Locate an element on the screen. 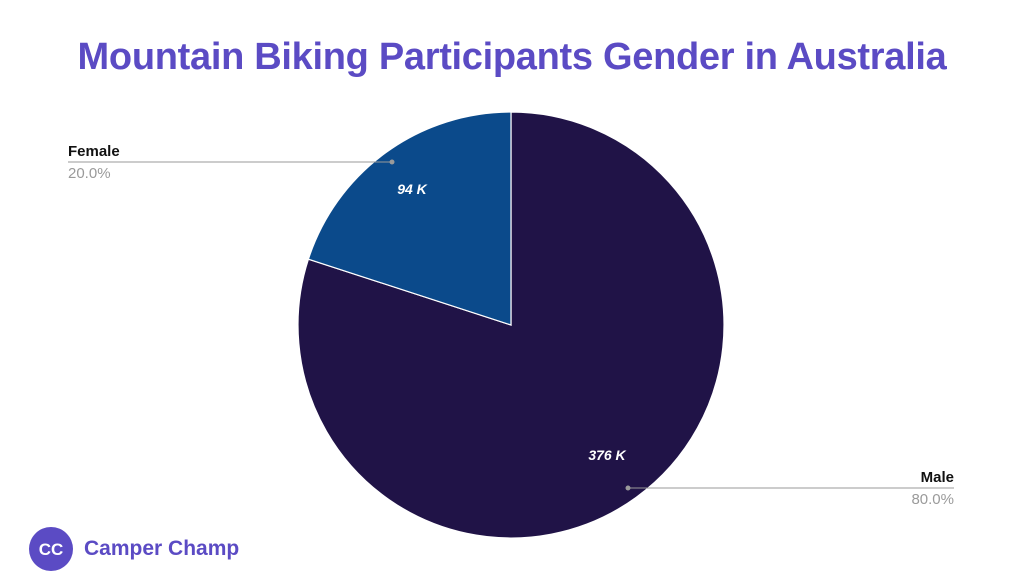  value-label-female: 94 K is located at coordinates (412, 189).